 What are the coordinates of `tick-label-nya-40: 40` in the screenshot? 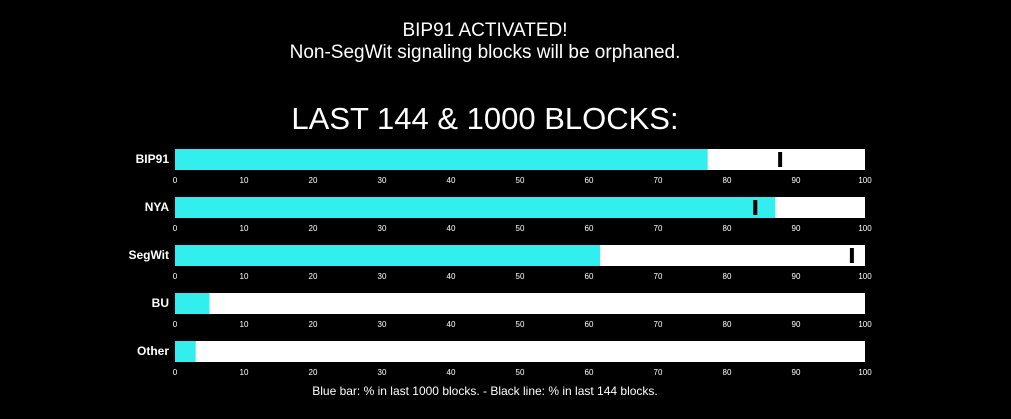 It's located at (451, 228).